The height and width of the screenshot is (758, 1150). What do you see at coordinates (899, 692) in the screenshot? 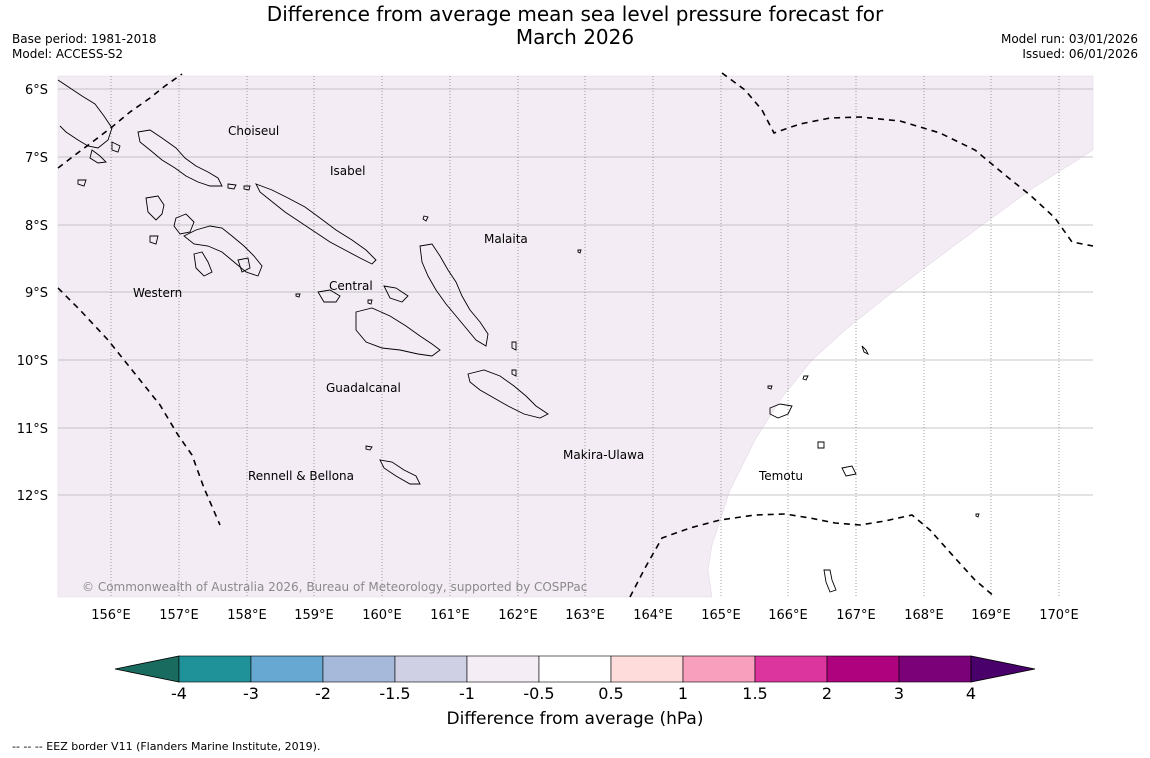
I see `colorbar-tick-label: 3` at bounding box center [899, 692].